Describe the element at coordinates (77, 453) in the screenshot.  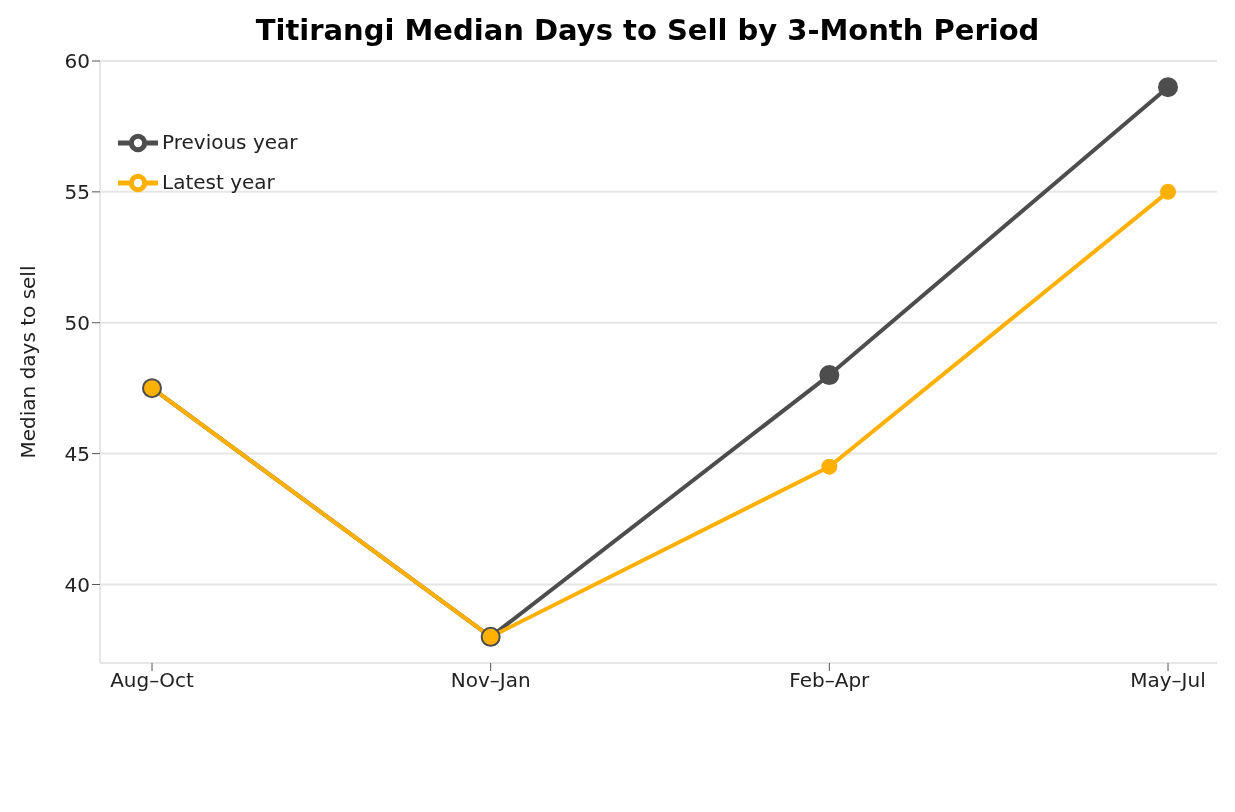
I see `y-tick-label: 45` at that location.